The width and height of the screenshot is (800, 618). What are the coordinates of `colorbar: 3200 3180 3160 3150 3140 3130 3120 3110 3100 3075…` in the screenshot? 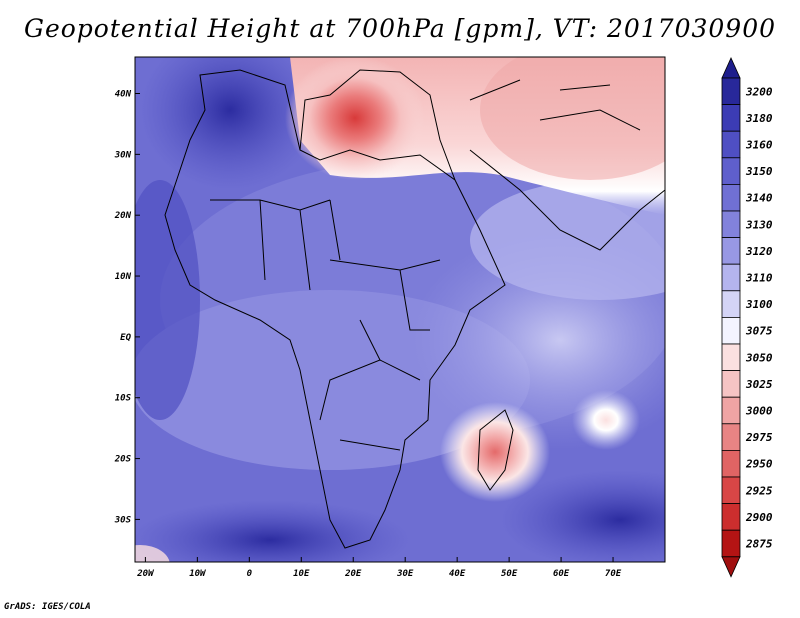 It's located at (747, 317).